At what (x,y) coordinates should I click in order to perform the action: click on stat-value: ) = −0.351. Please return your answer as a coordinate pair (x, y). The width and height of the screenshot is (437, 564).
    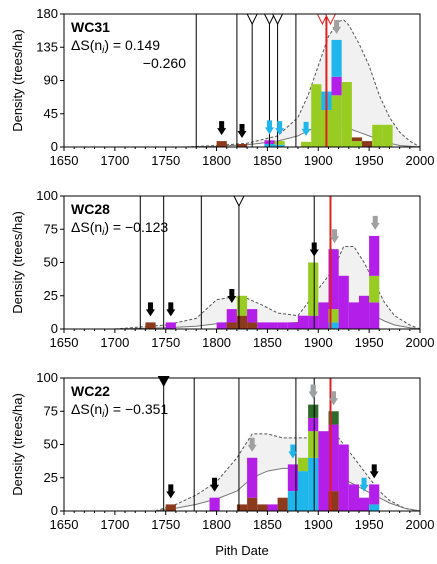
    Looking at the image, I should click on (136, 409).